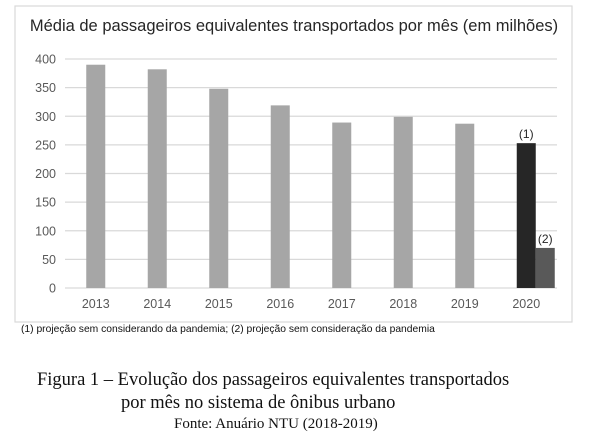 This screenshot has width=600, height=446. Describe the element at coordinates (342, 205) in the screenshot. I see `bar-2017` at that location.